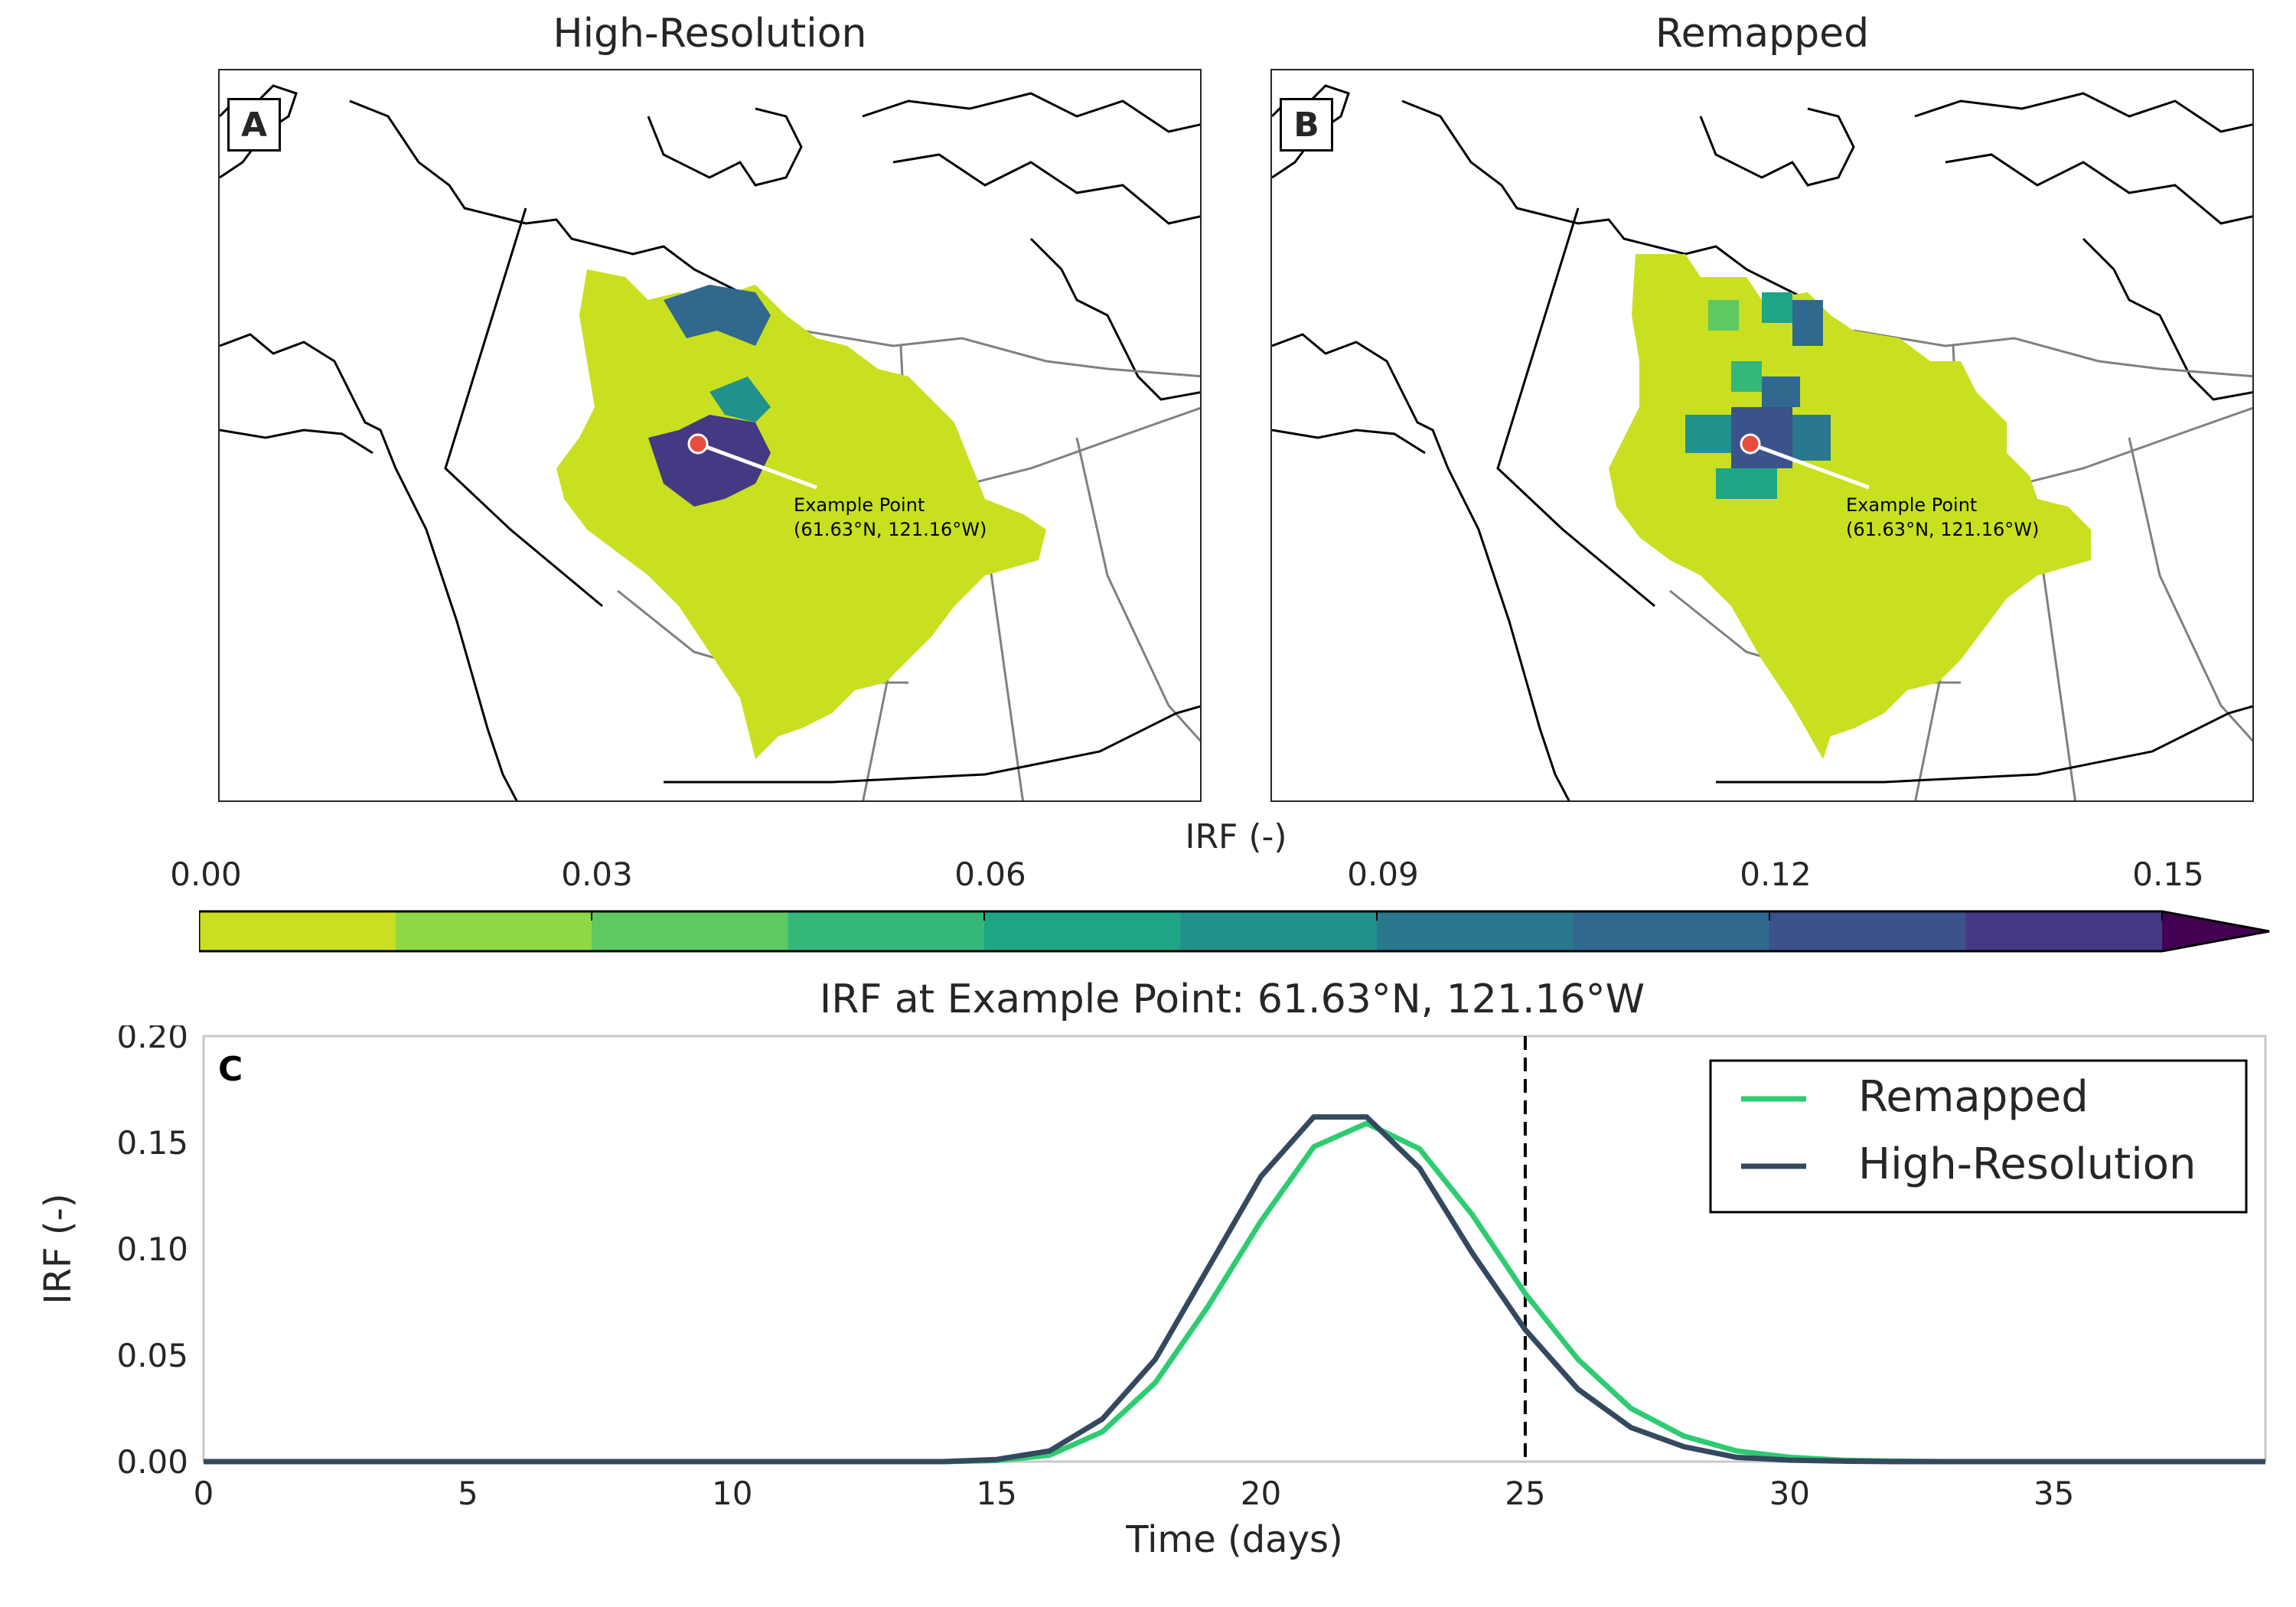 The width and height of the screenshot is (2296, 1607). Describe the element at coordinates (710, 34) in the screenshot. I see `panel-a-title: High-Resolution` at that location.